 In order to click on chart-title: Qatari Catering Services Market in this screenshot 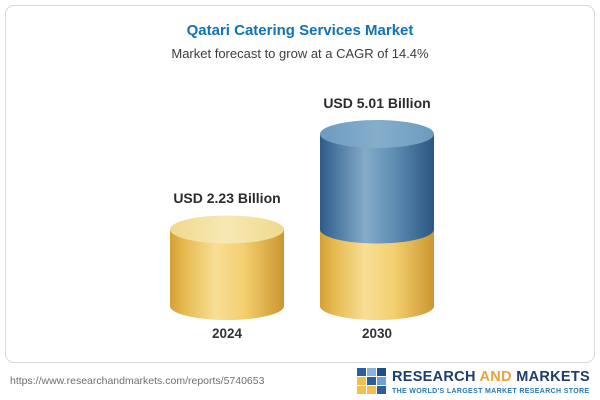, I will do `click(300, 30)`.